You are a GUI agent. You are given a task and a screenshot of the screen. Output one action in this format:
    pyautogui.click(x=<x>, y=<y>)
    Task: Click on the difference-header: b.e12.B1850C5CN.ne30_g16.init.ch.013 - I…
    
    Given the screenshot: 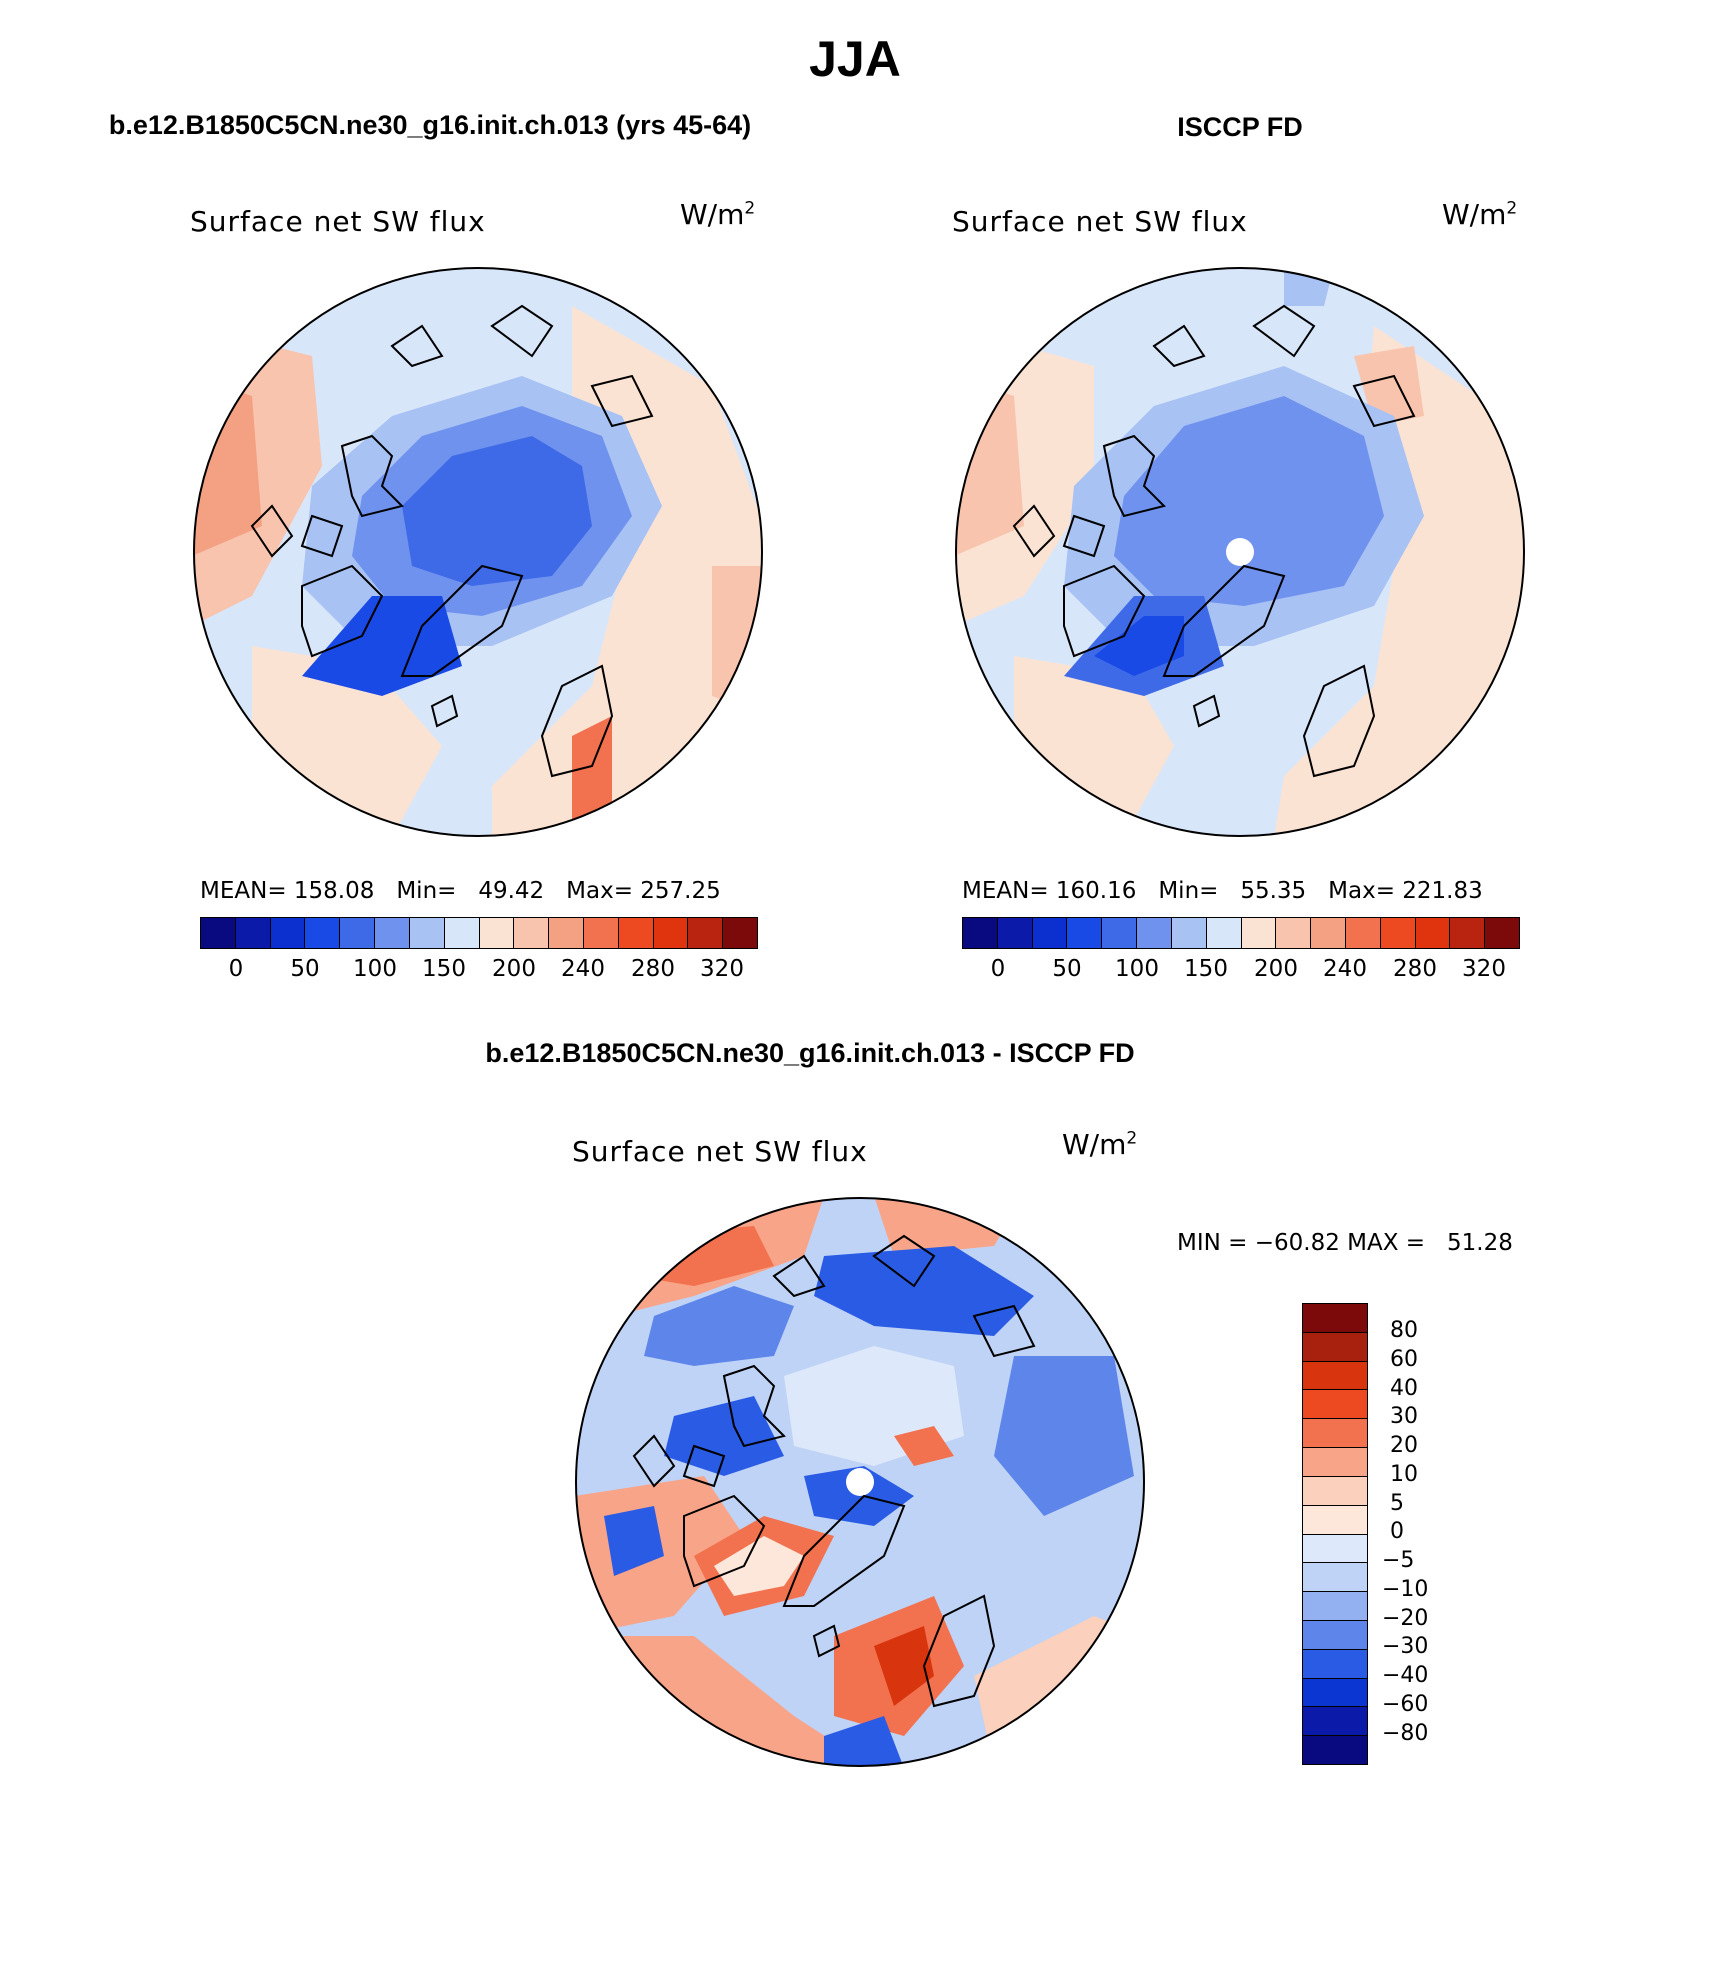 What is the action you would take?
    pyautogui.click(x=810, y=1053)
    